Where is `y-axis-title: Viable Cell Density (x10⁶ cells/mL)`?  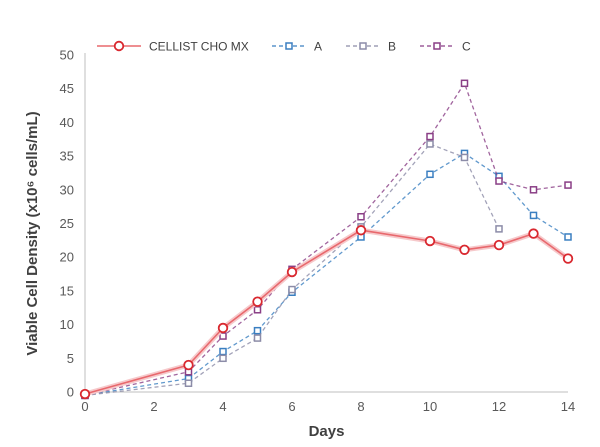 y-axis-title: Viable Cell Density (x10⁶ cells/mL) is located at coordinates (32, 233).